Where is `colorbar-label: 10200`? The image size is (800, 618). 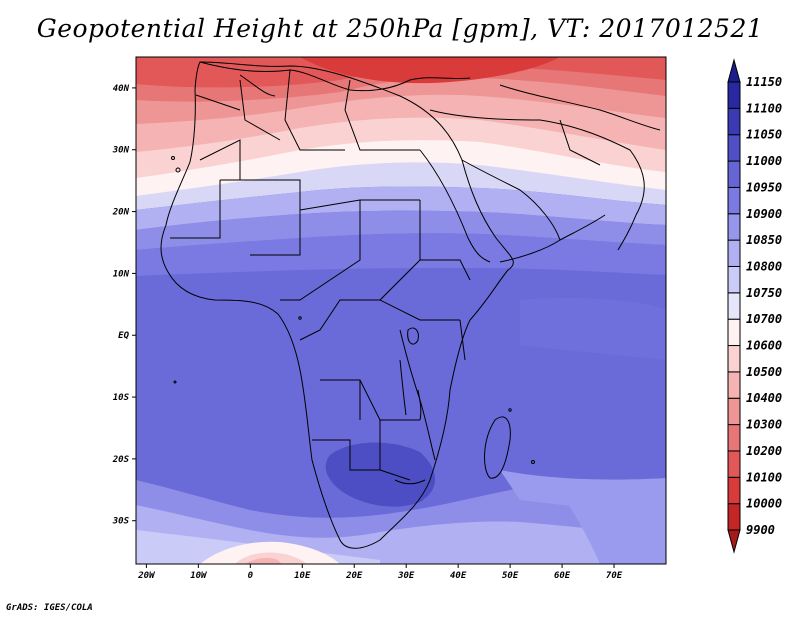
colorbar-label: 10200 is located at coordinates (764, 451).